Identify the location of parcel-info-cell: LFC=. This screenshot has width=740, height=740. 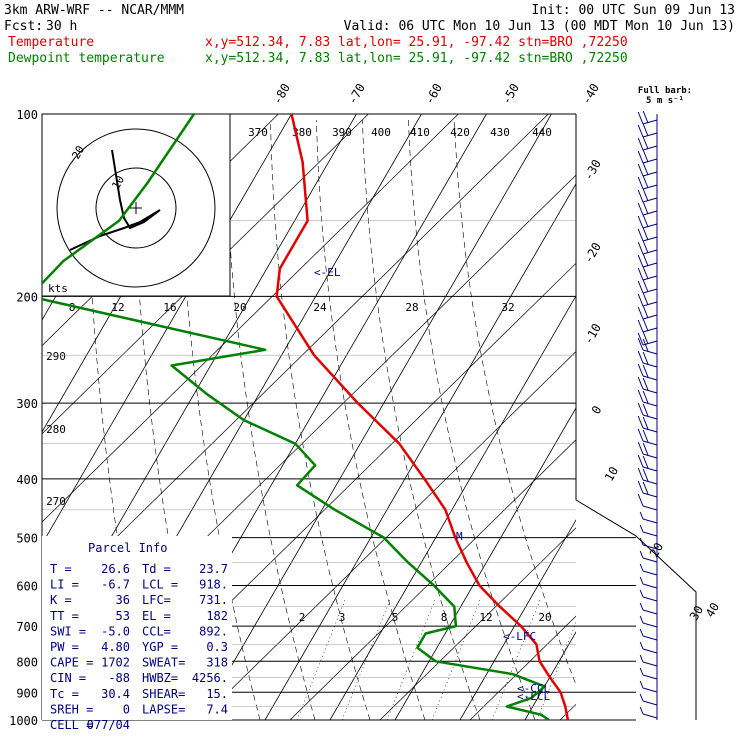
(156, 600).